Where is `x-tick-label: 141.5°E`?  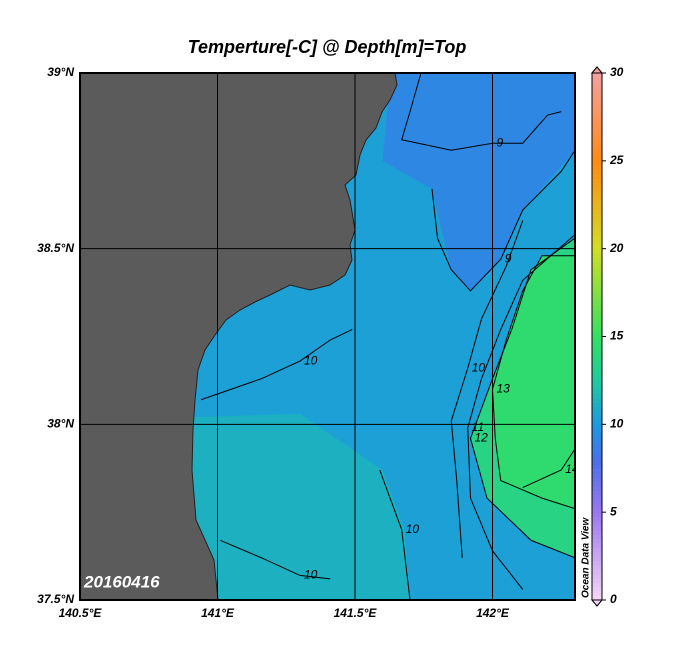
x-tick-label: 141.5°E is located at coordinates (356, 613).